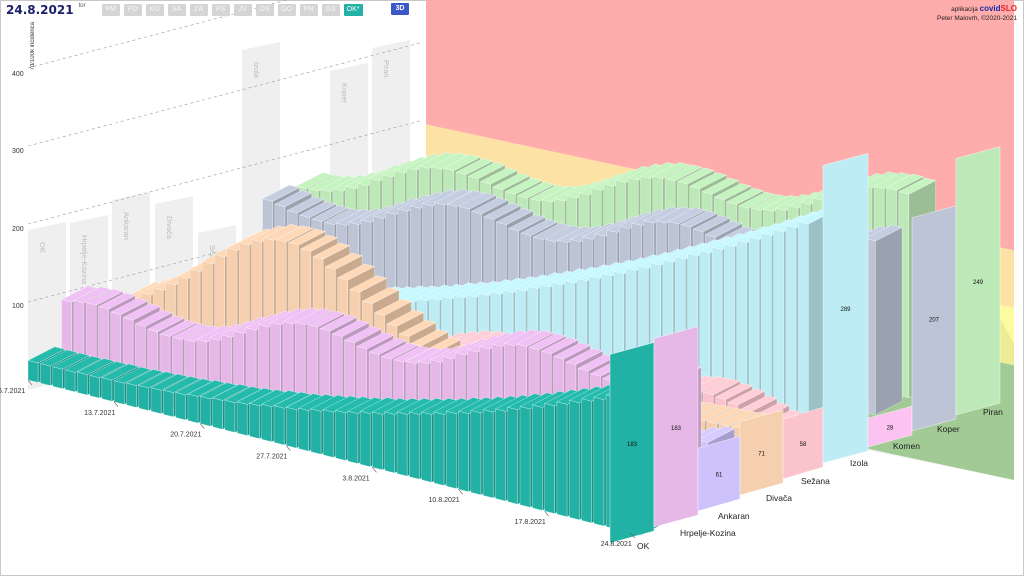  What do you see at coordinates (286, 10) in the screenshot?
I see `tab-go: GO` at bounding box center [286, 10].